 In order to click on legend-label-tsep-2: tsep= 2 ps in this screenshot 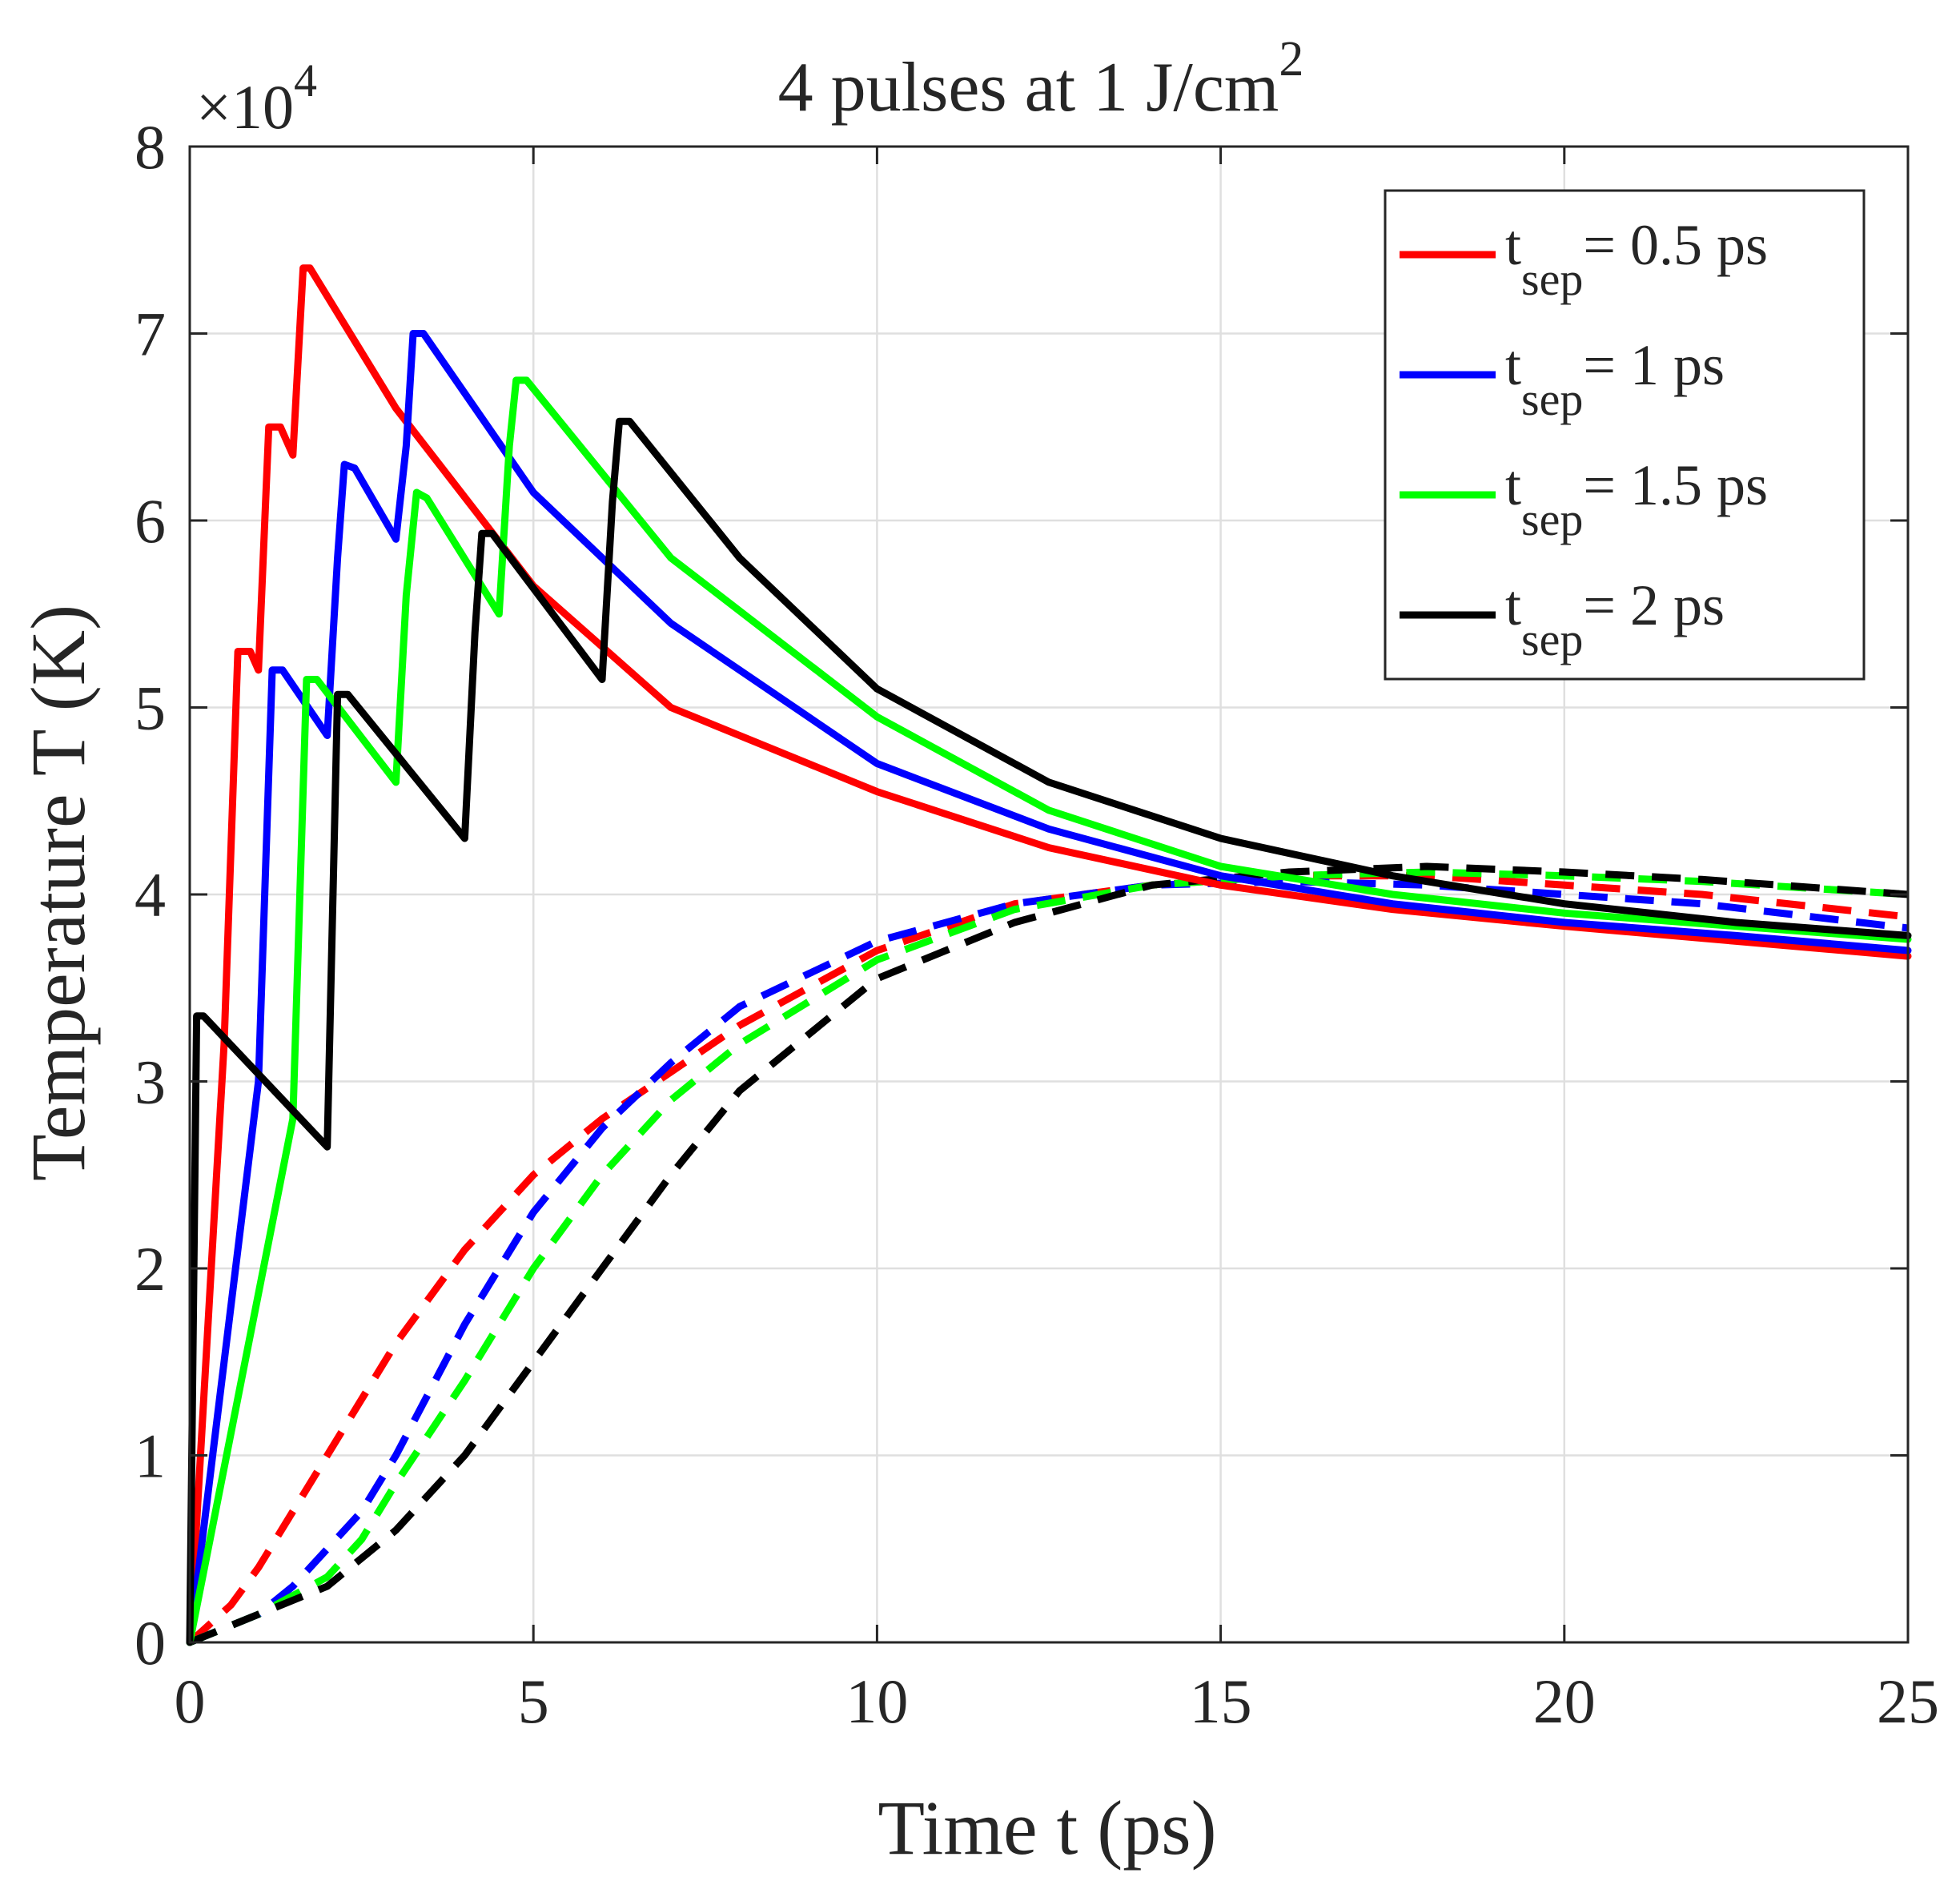, I will do `click(1615, 619)`.